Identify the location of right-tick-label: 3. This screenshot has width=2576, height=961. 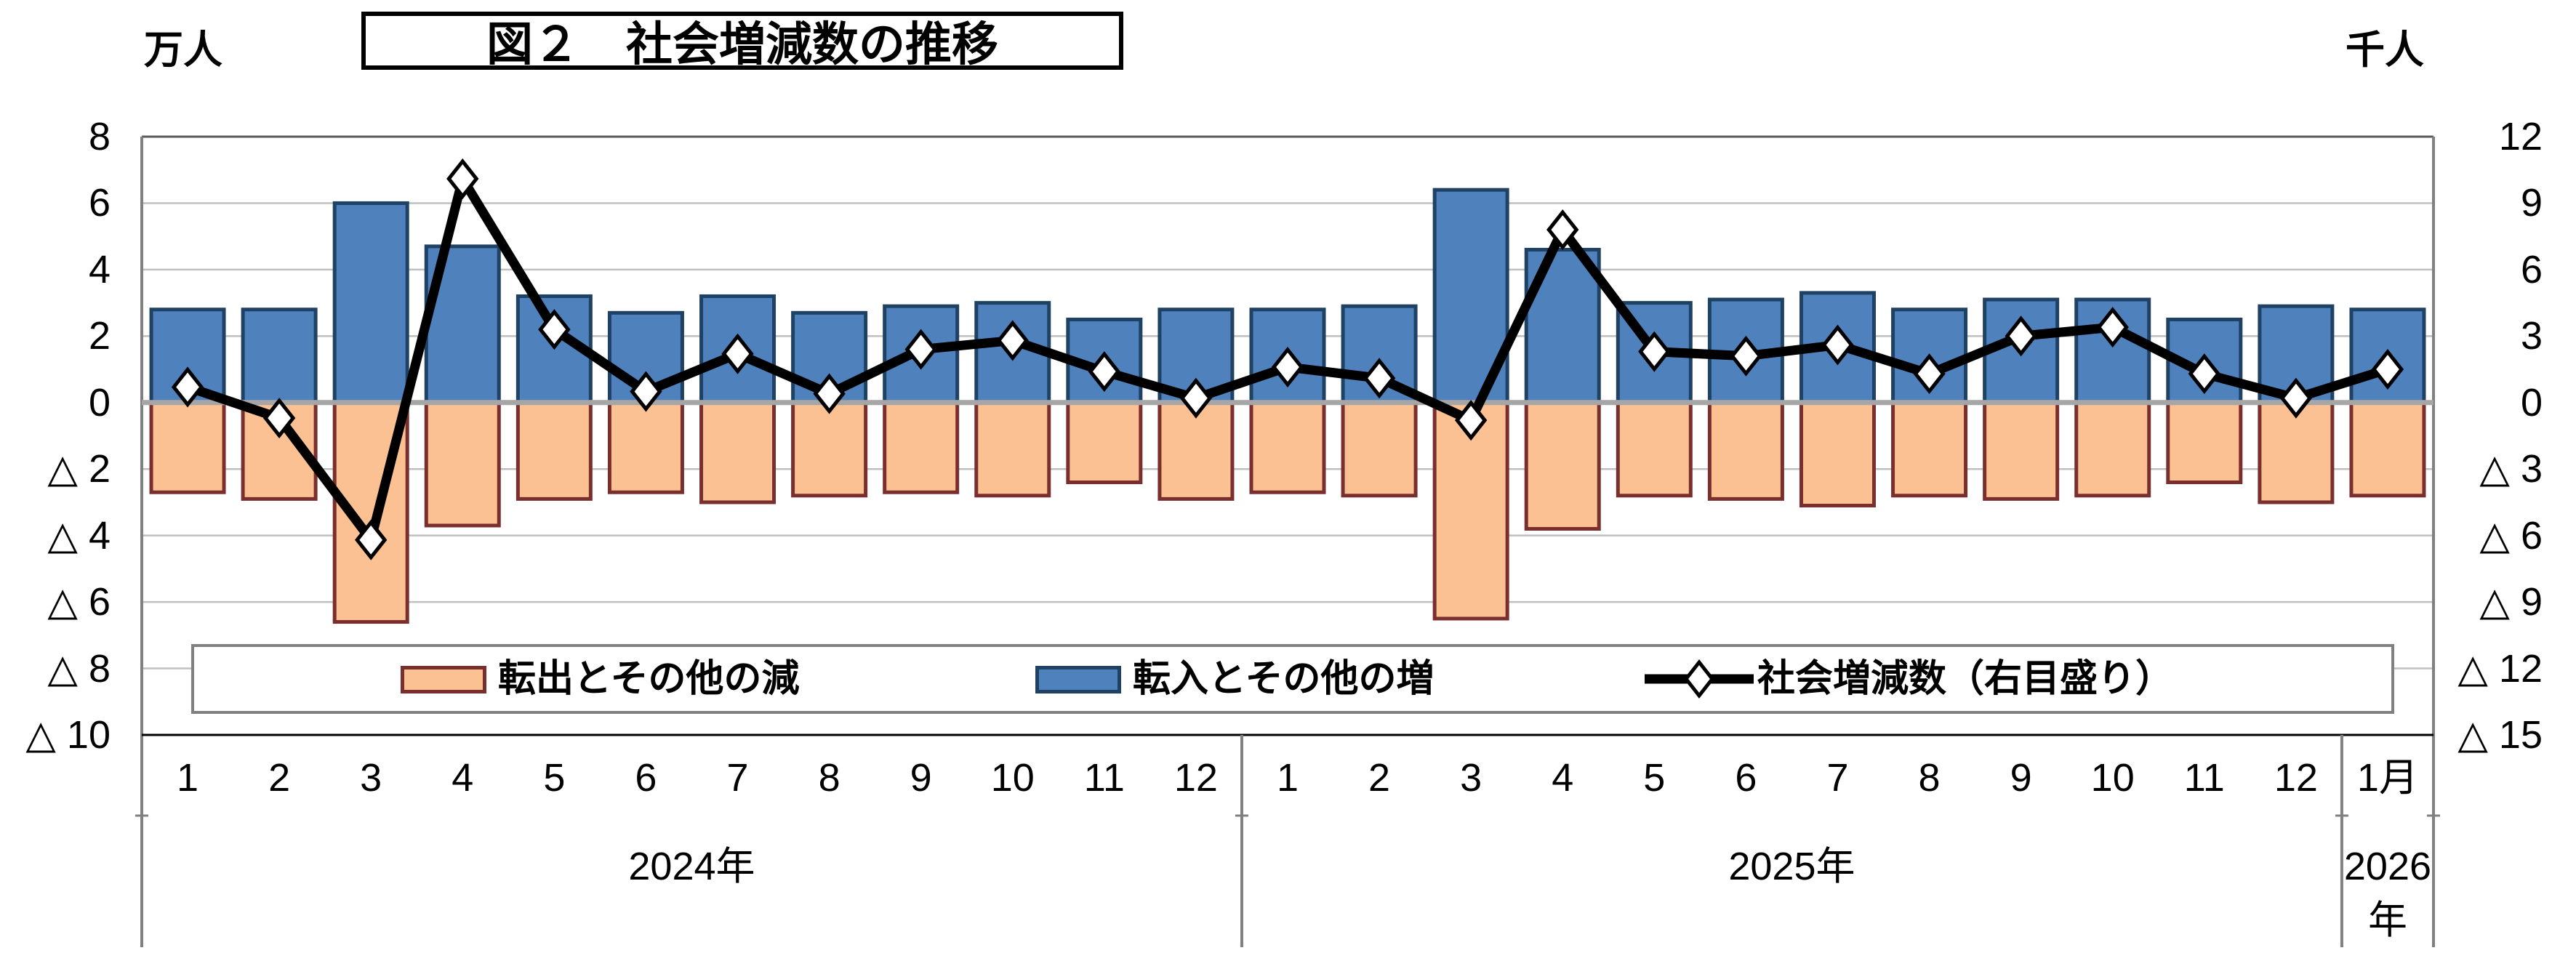
(2531, 336).